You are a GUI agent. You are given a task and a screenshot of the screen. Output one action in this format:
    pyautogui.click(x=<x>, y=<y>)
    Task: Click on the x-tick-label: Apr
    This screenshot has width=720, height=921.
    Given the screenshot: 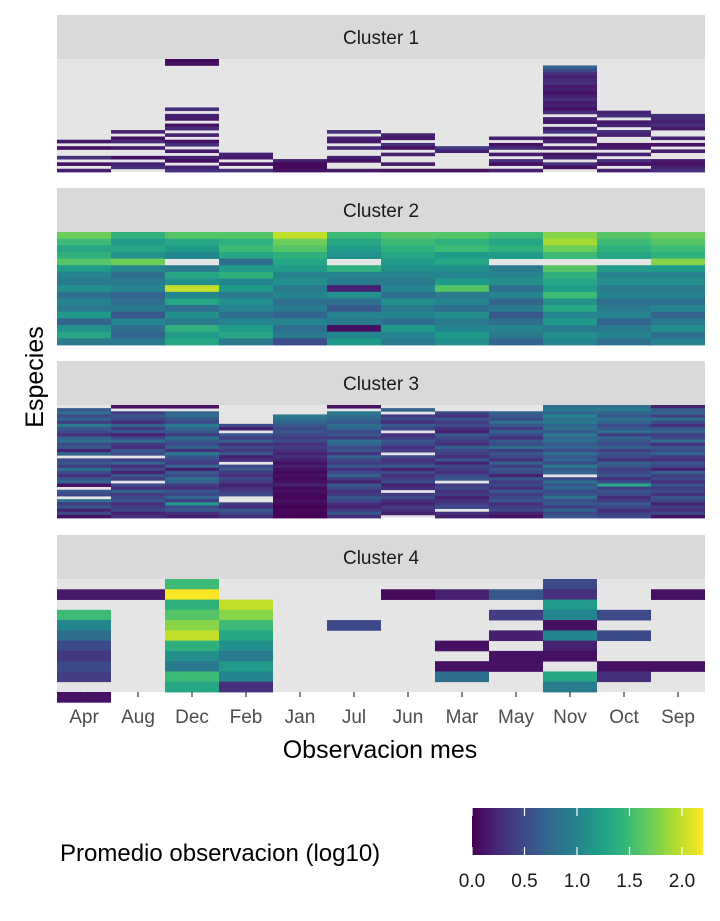 What is the action you would take?
    pyautogui.click(x=84, y=717)
    